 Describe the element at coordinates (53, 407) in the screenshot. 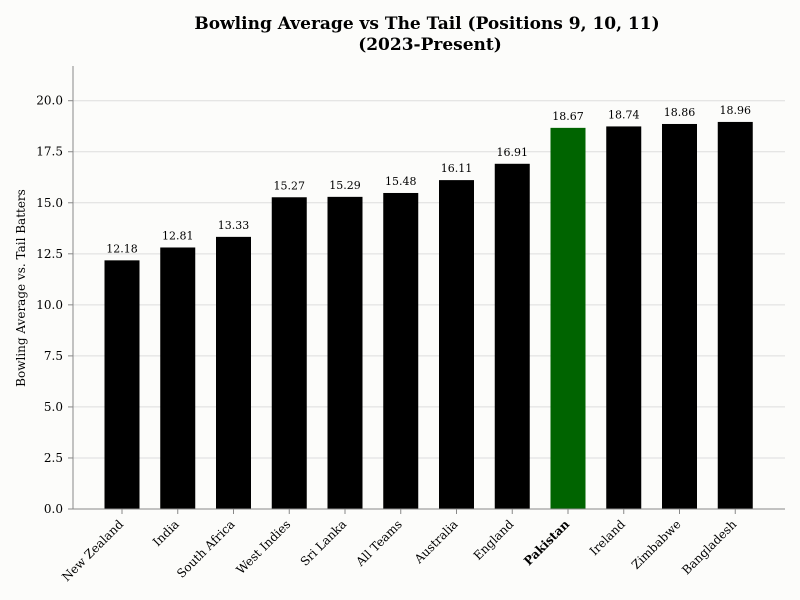

I see `y-tick-label: 5.0` at that location.